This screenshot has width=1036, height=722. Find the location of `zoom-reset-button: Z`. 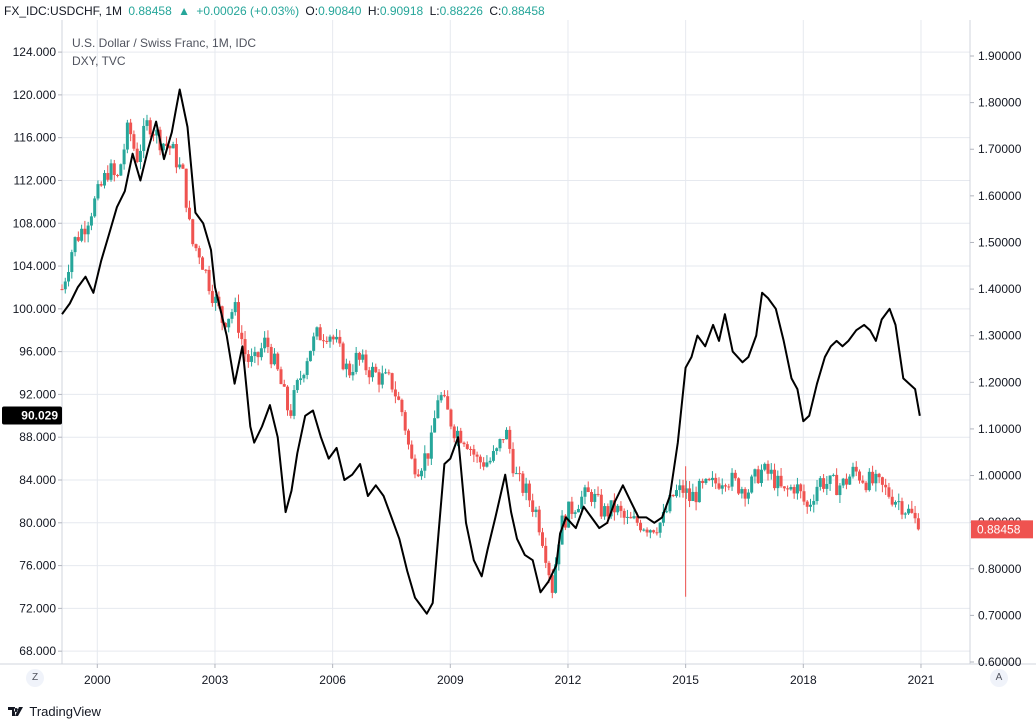

zoom-reset-button: Z is located at coordinates (35, 678).